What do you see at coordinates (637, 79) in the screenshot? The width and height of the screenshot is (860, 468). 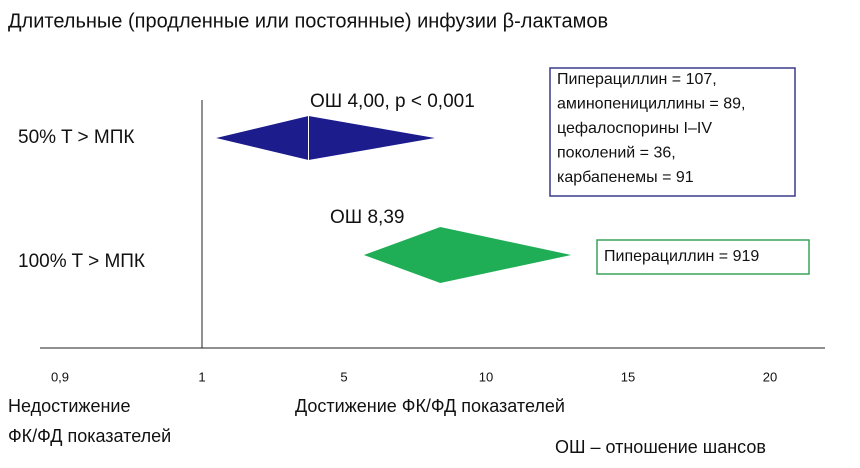 I see `note-text: Пиперациллин = 107,` at bounding box center [637, 79].